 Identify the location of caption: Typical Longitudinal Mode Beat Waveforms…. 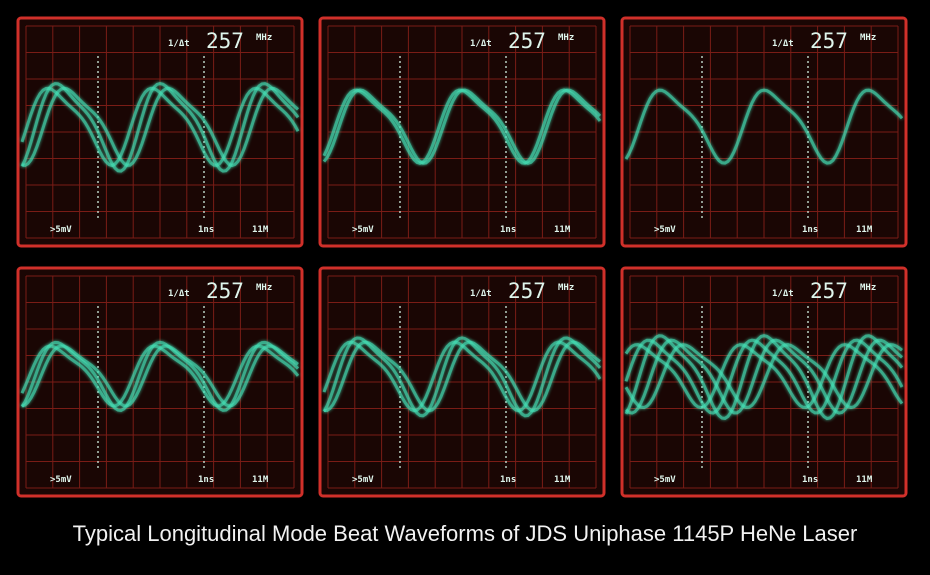
(465, 533).